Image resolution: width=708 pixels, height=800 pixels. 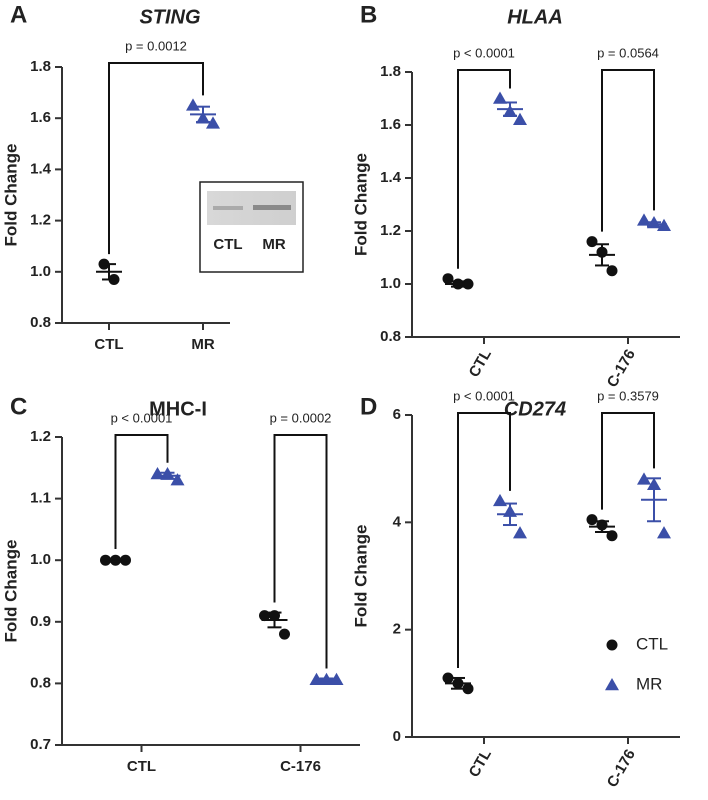 I want to click on p-value: p = 0.3579, so click(x=628, y=395).